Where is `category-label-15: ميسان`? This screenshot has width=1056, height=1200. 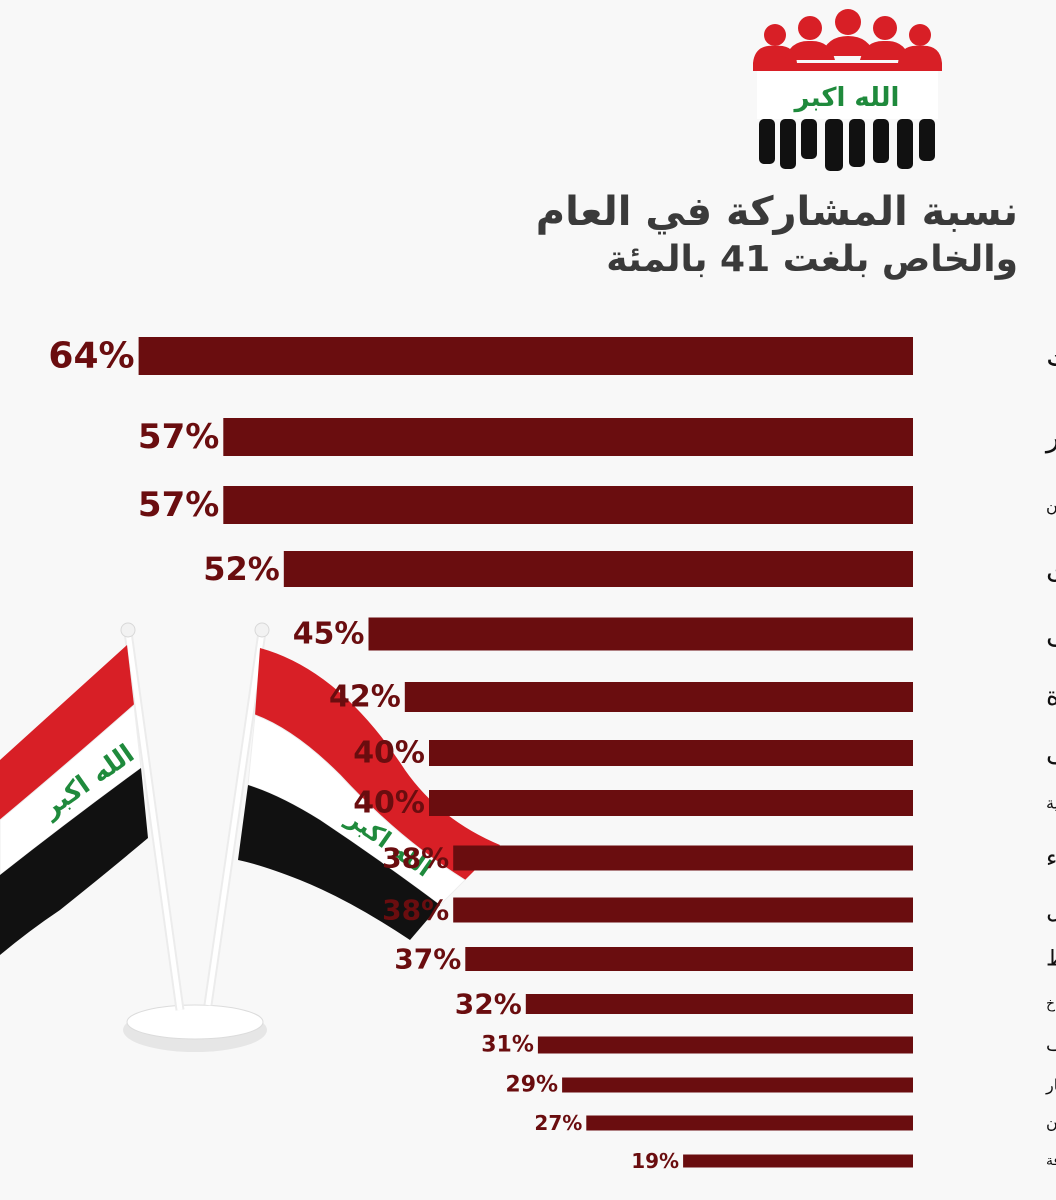 category-label-15: ميسان is located at coordinates (1051, 1123).